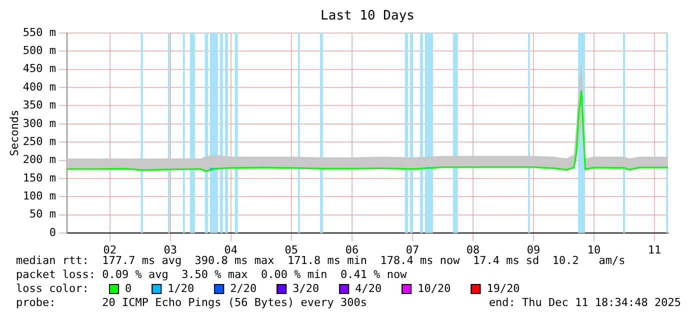  I want to click on text: probe: 20 ICMP Echo Pings (56 Bytes) every 300s, so click(191, 302).